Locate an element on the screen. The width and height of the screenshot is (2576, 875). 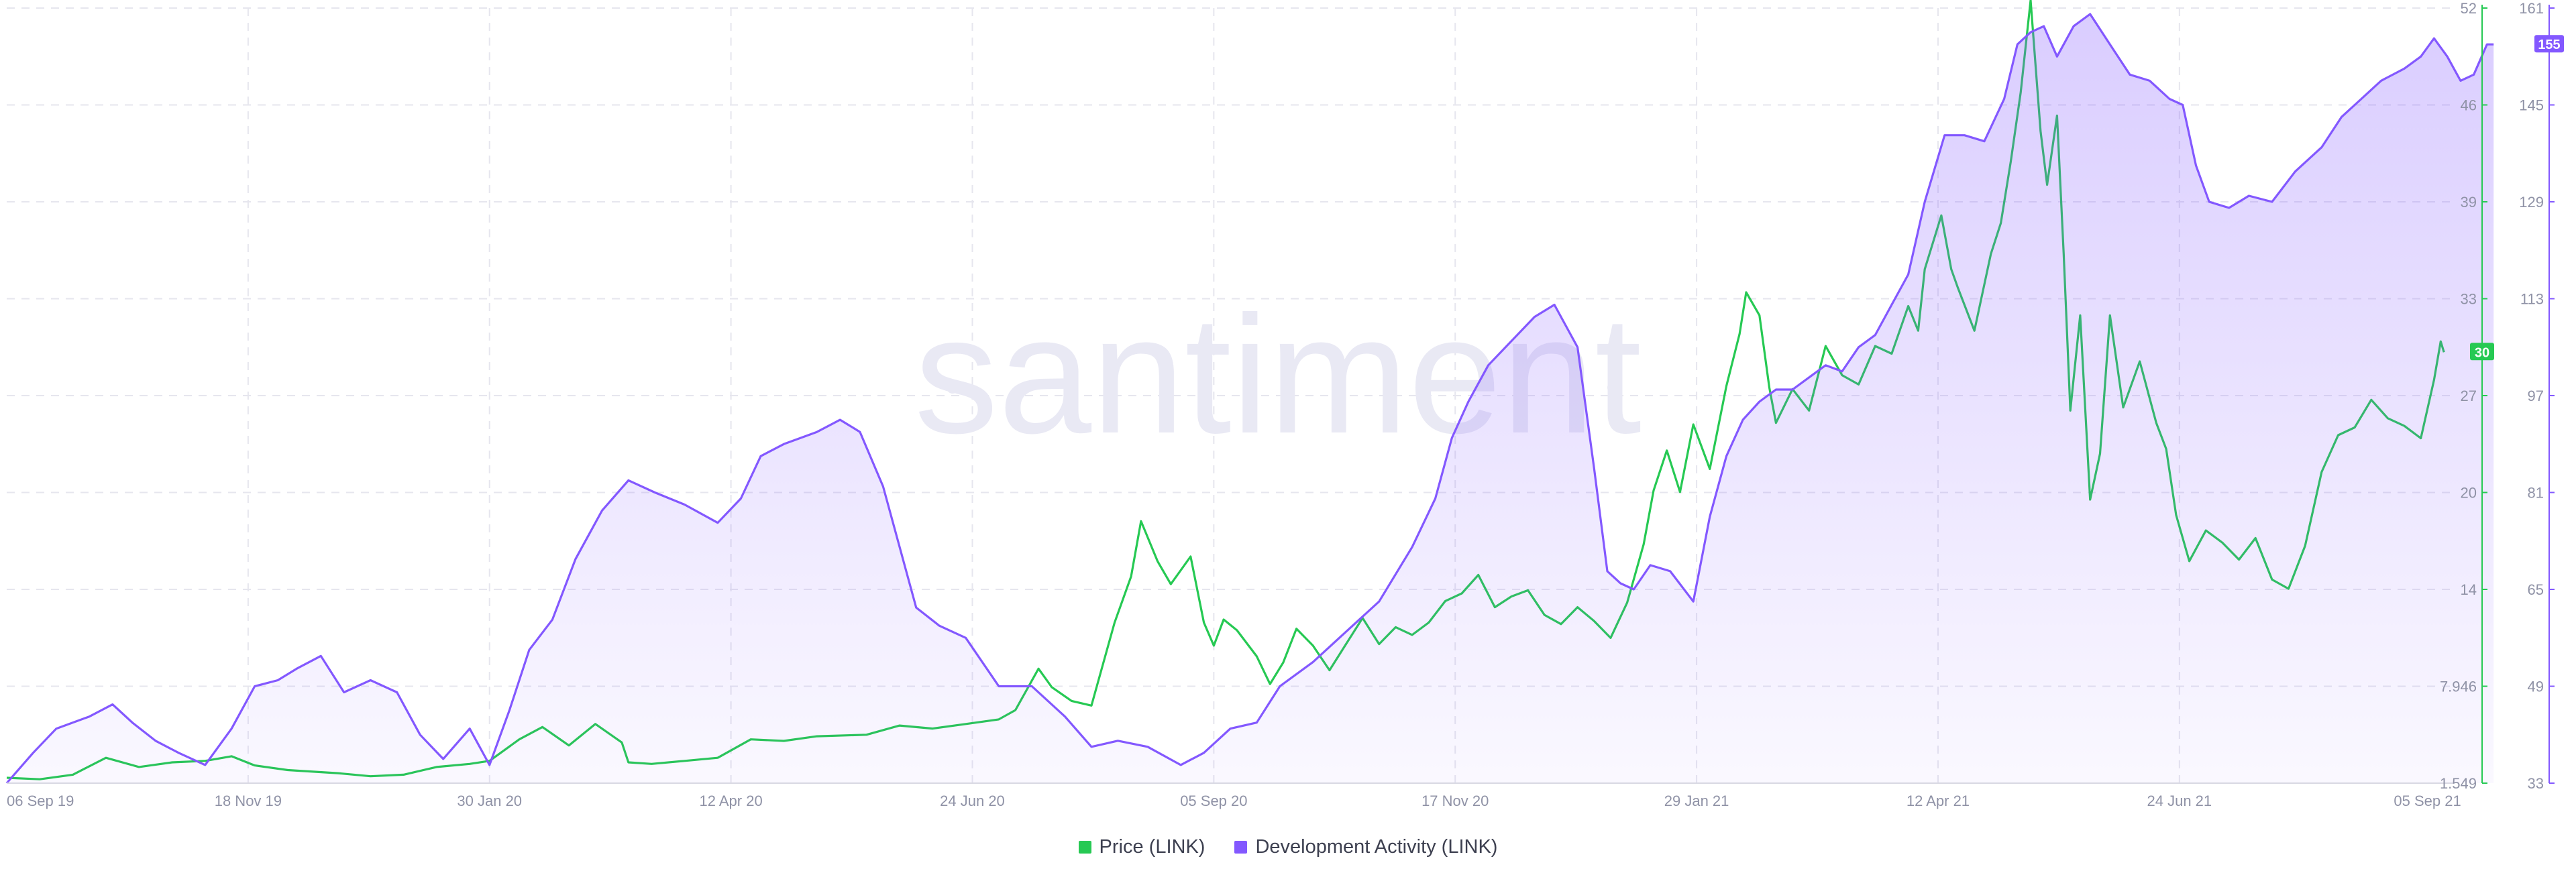
watermark-dot-left is located at coordinates (953, 388).